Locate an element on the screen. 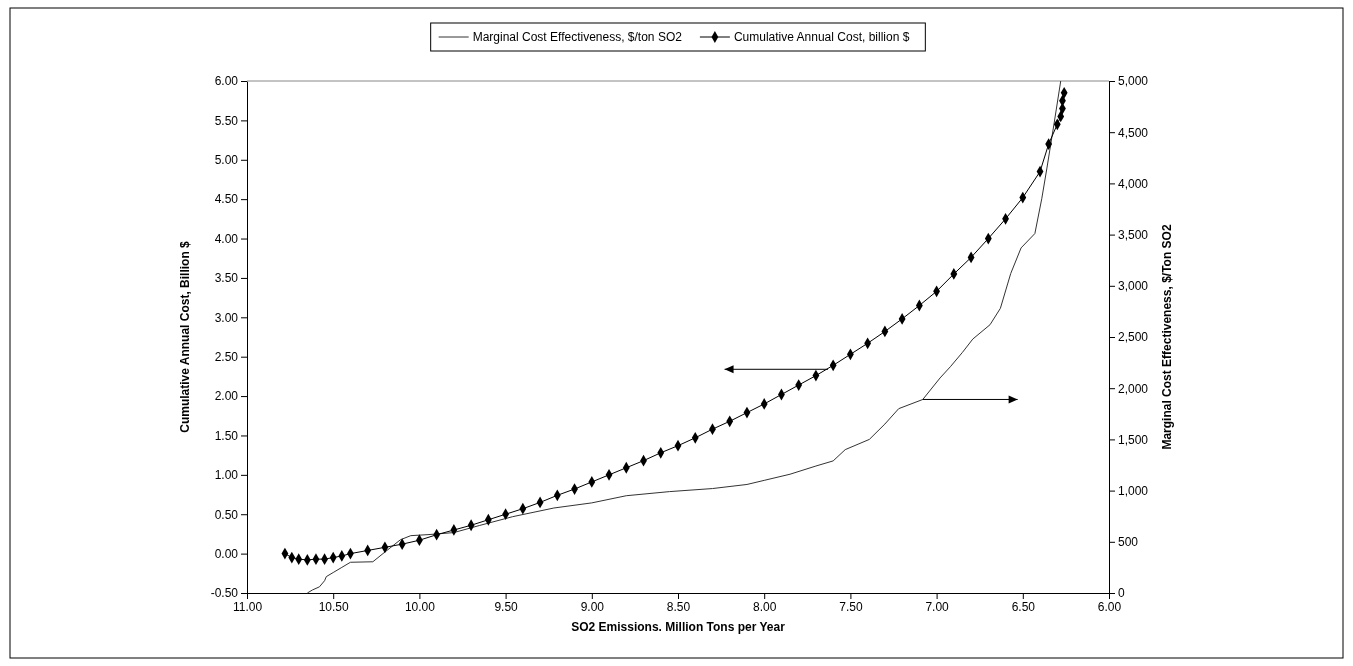 Image resolution: width=1353 pixels, height=666 pixels. y-tick-label: 6.00 is located at coordinates (226, 81).